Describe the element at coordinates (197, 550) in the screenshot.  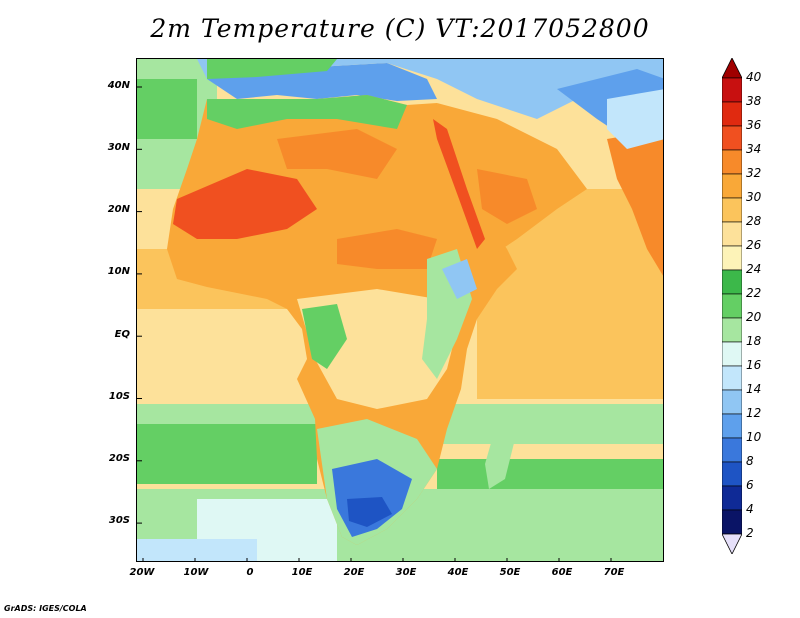
I see `ocean-southwest-blue` at that location.